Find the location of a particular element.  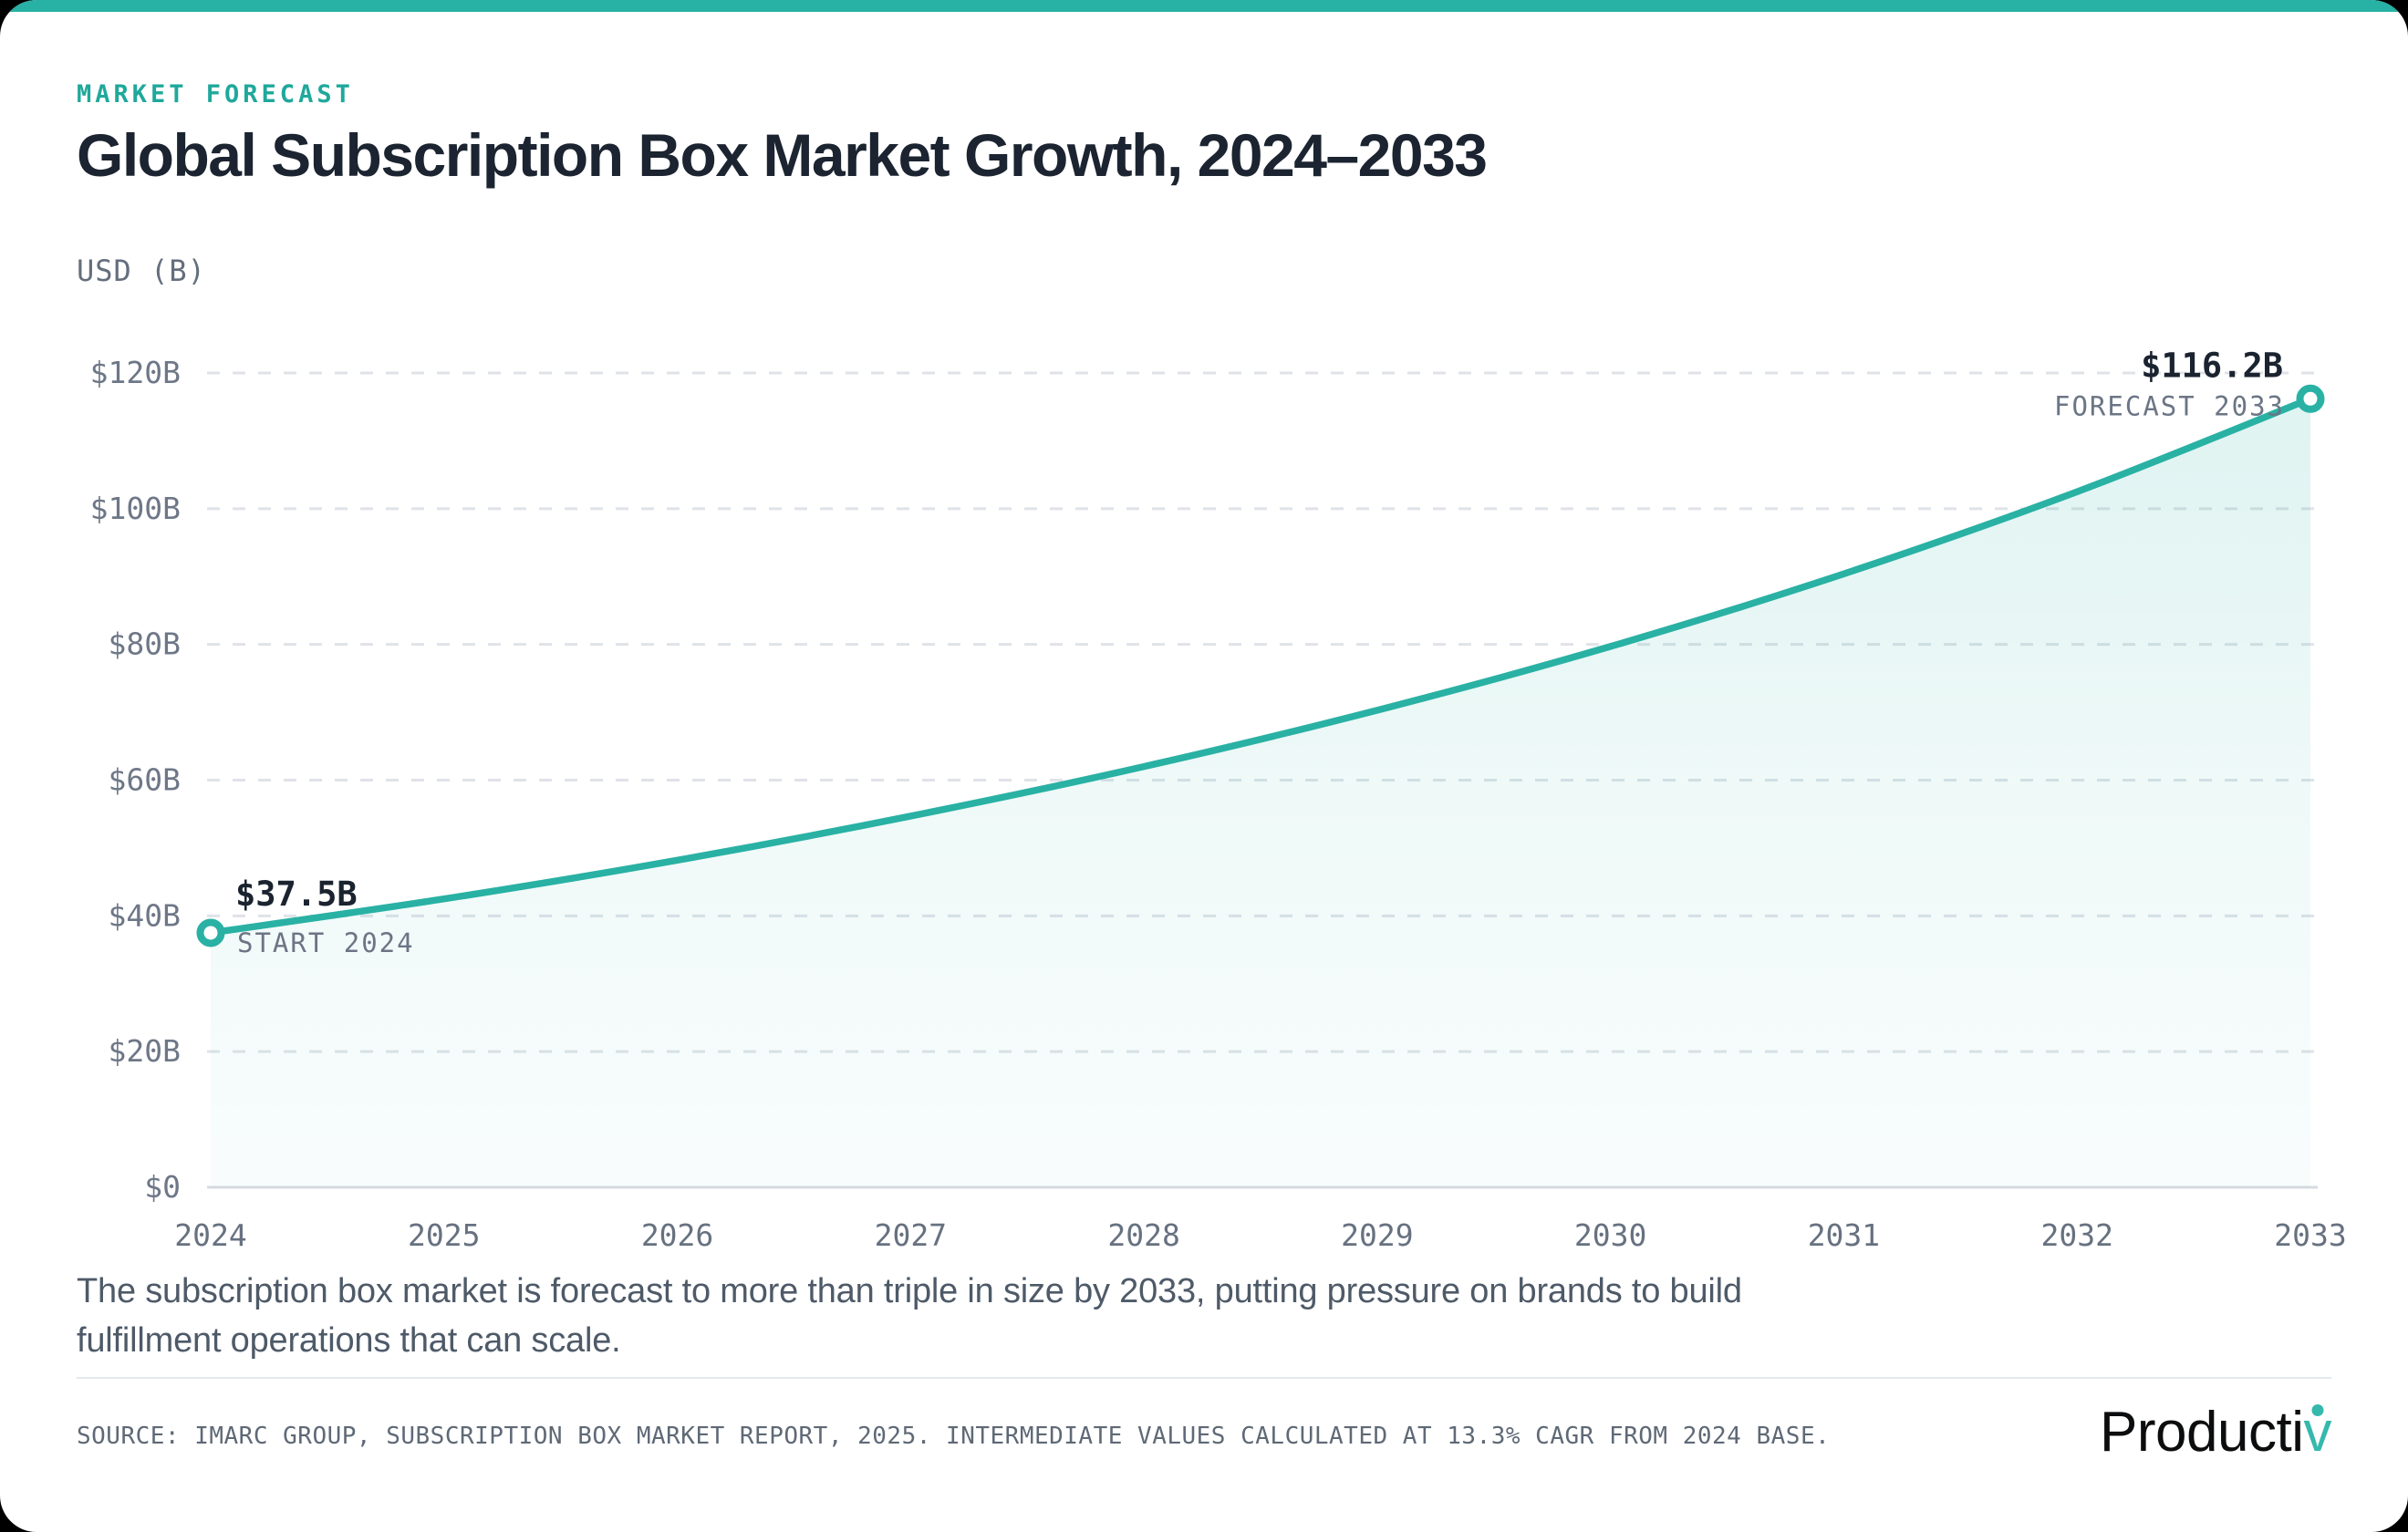

axis-unit-label: USD (B) is located at coordinates (141, 271).